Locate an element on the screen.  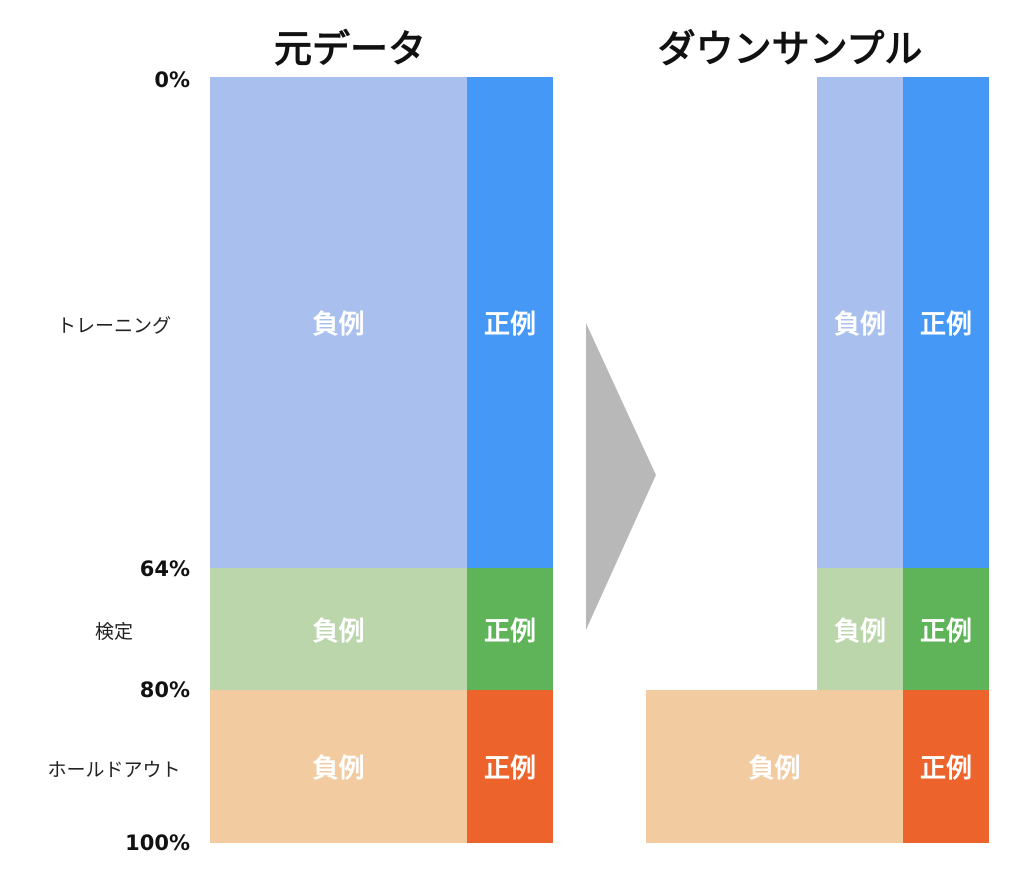
pct-80: 80% is located at coordinates (164, 690).